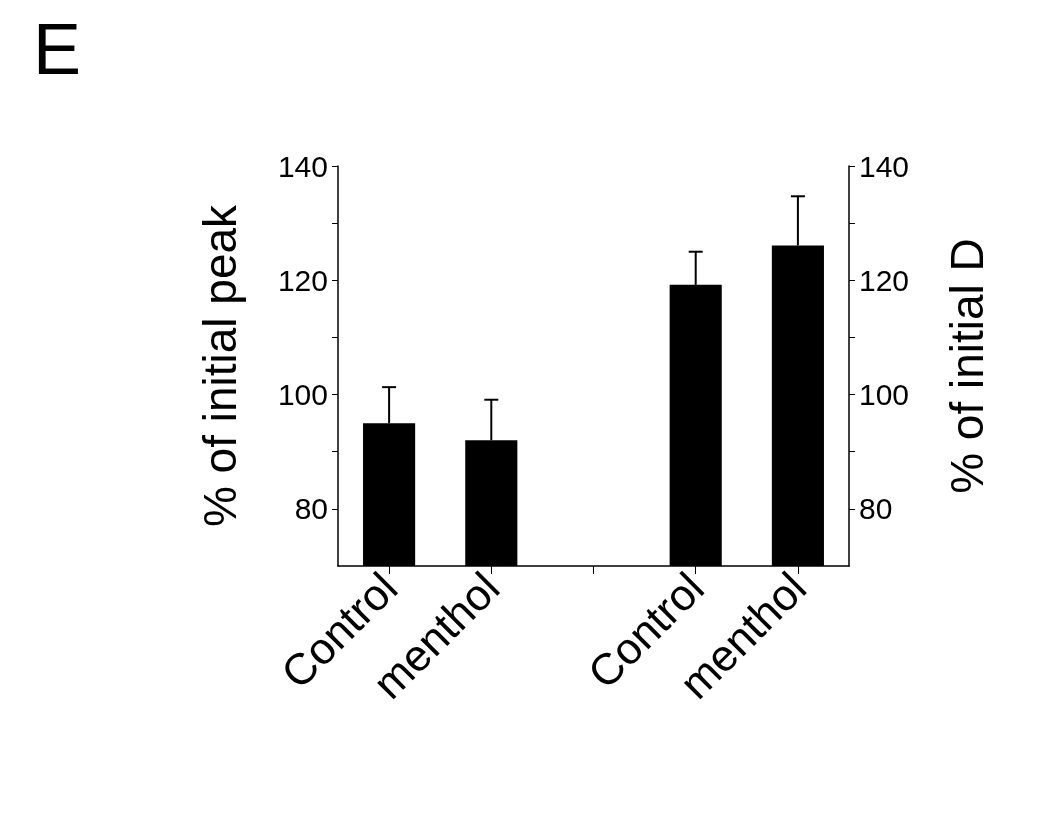 Image resolution: width=1052 pixels, height=816 pixels. I want to click on y2-axis-title: % of initial D, so click(967, 366).